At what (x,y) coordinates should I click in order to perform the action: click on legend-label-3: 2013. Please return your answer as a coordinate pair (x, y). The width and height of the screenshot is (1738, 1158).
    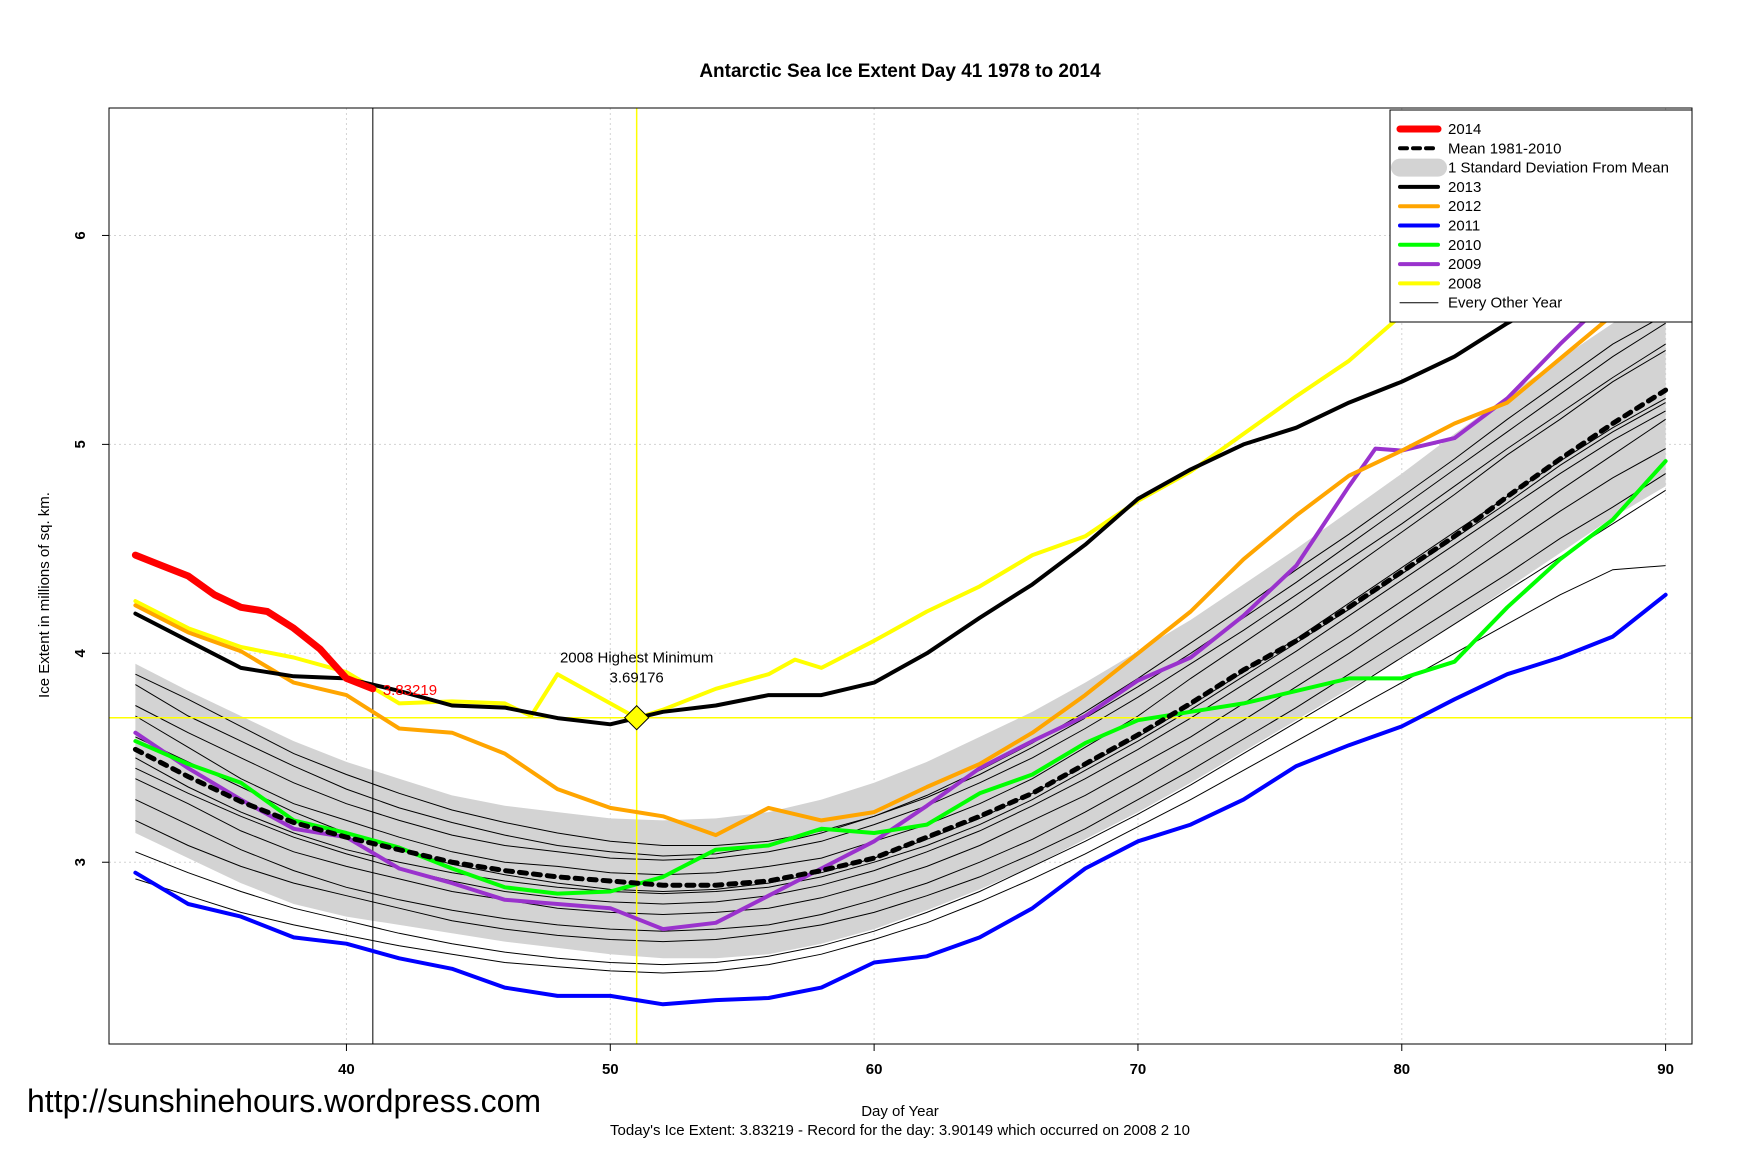
    Looking at the image, I should click on (1464, 187).